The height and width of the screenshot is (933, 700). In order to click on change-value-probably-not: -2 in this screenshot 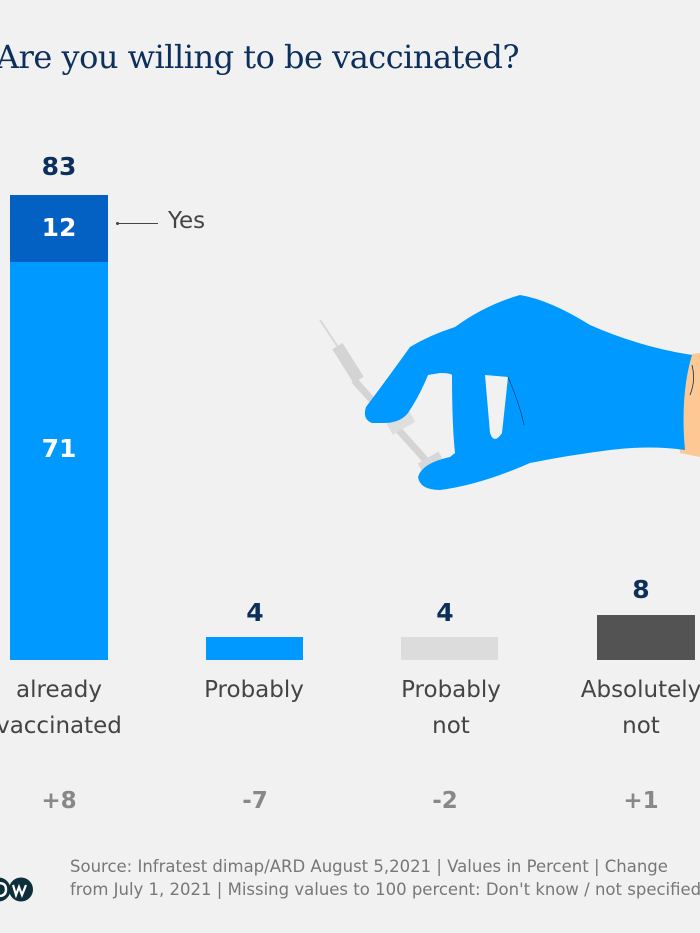, I will do `click(445, 801)`.